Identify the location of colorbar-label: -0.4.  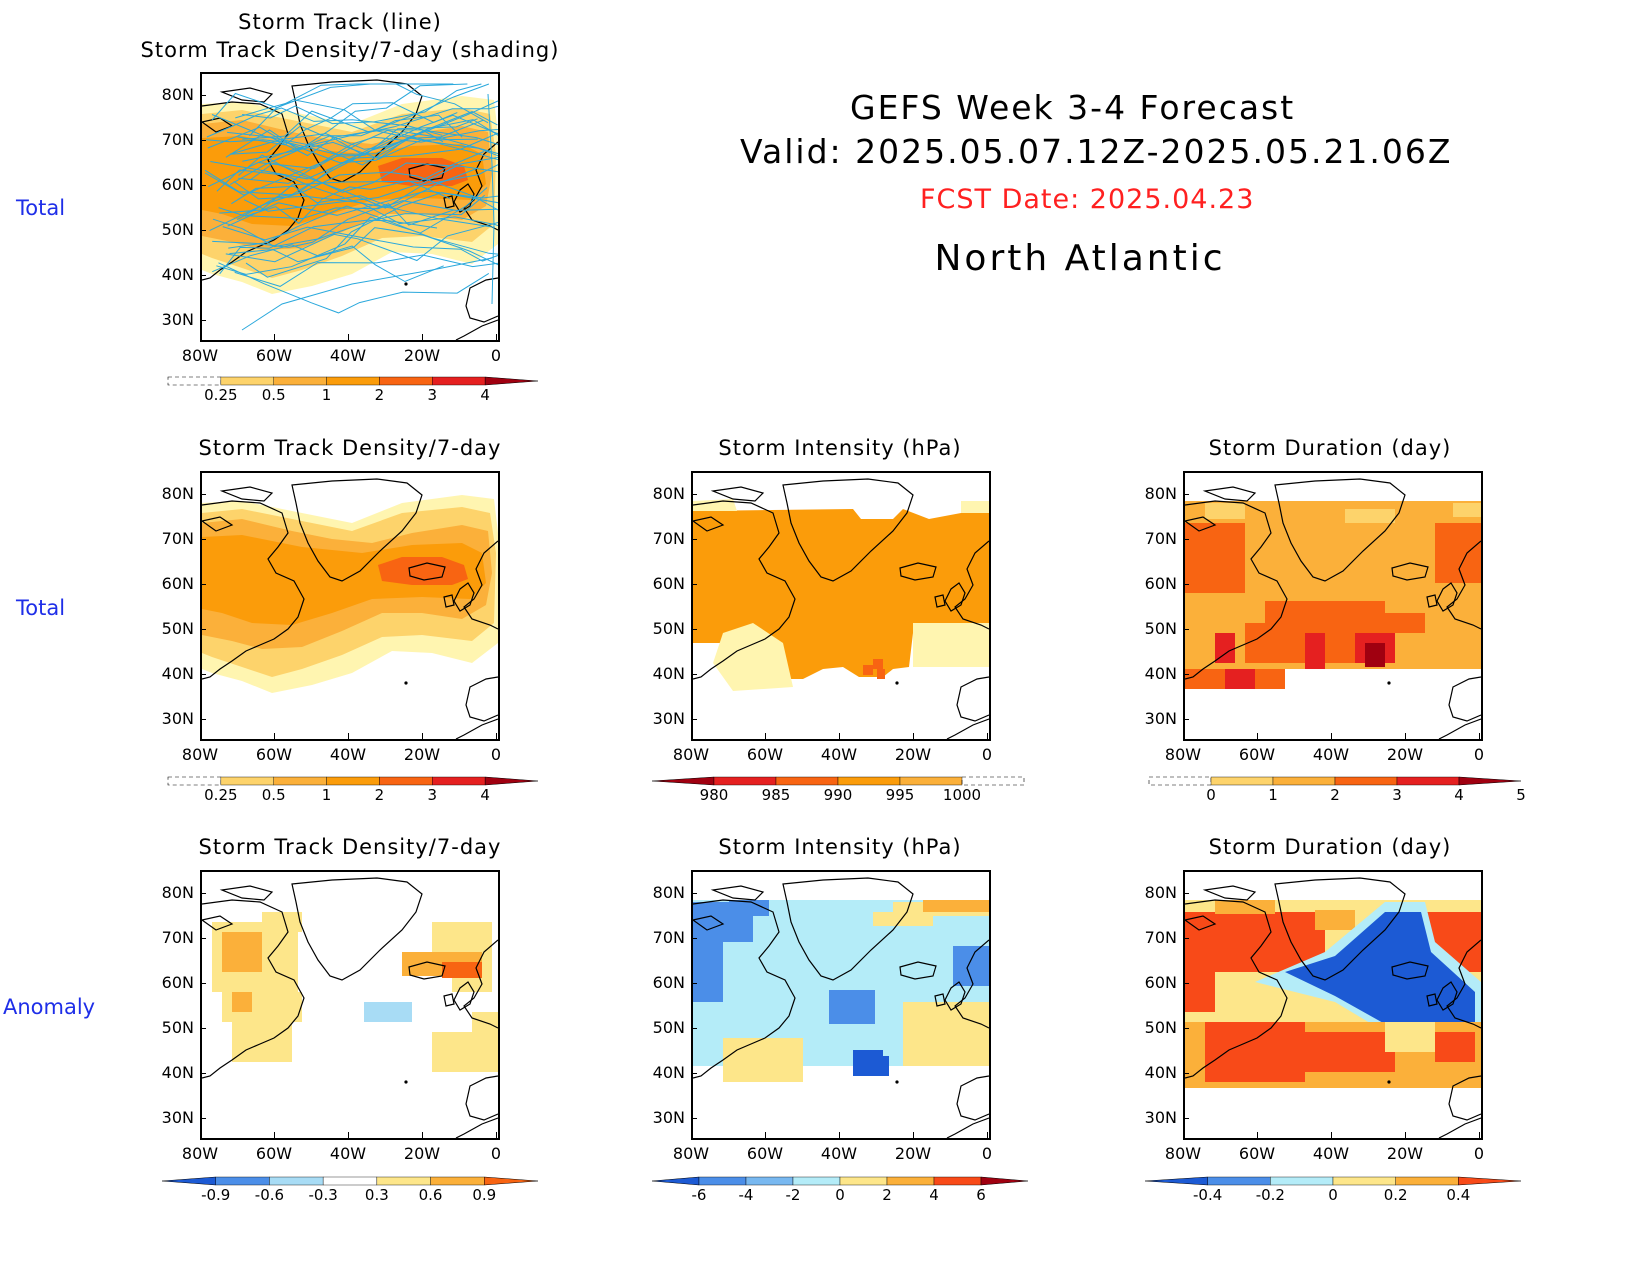
(1208, 1195).